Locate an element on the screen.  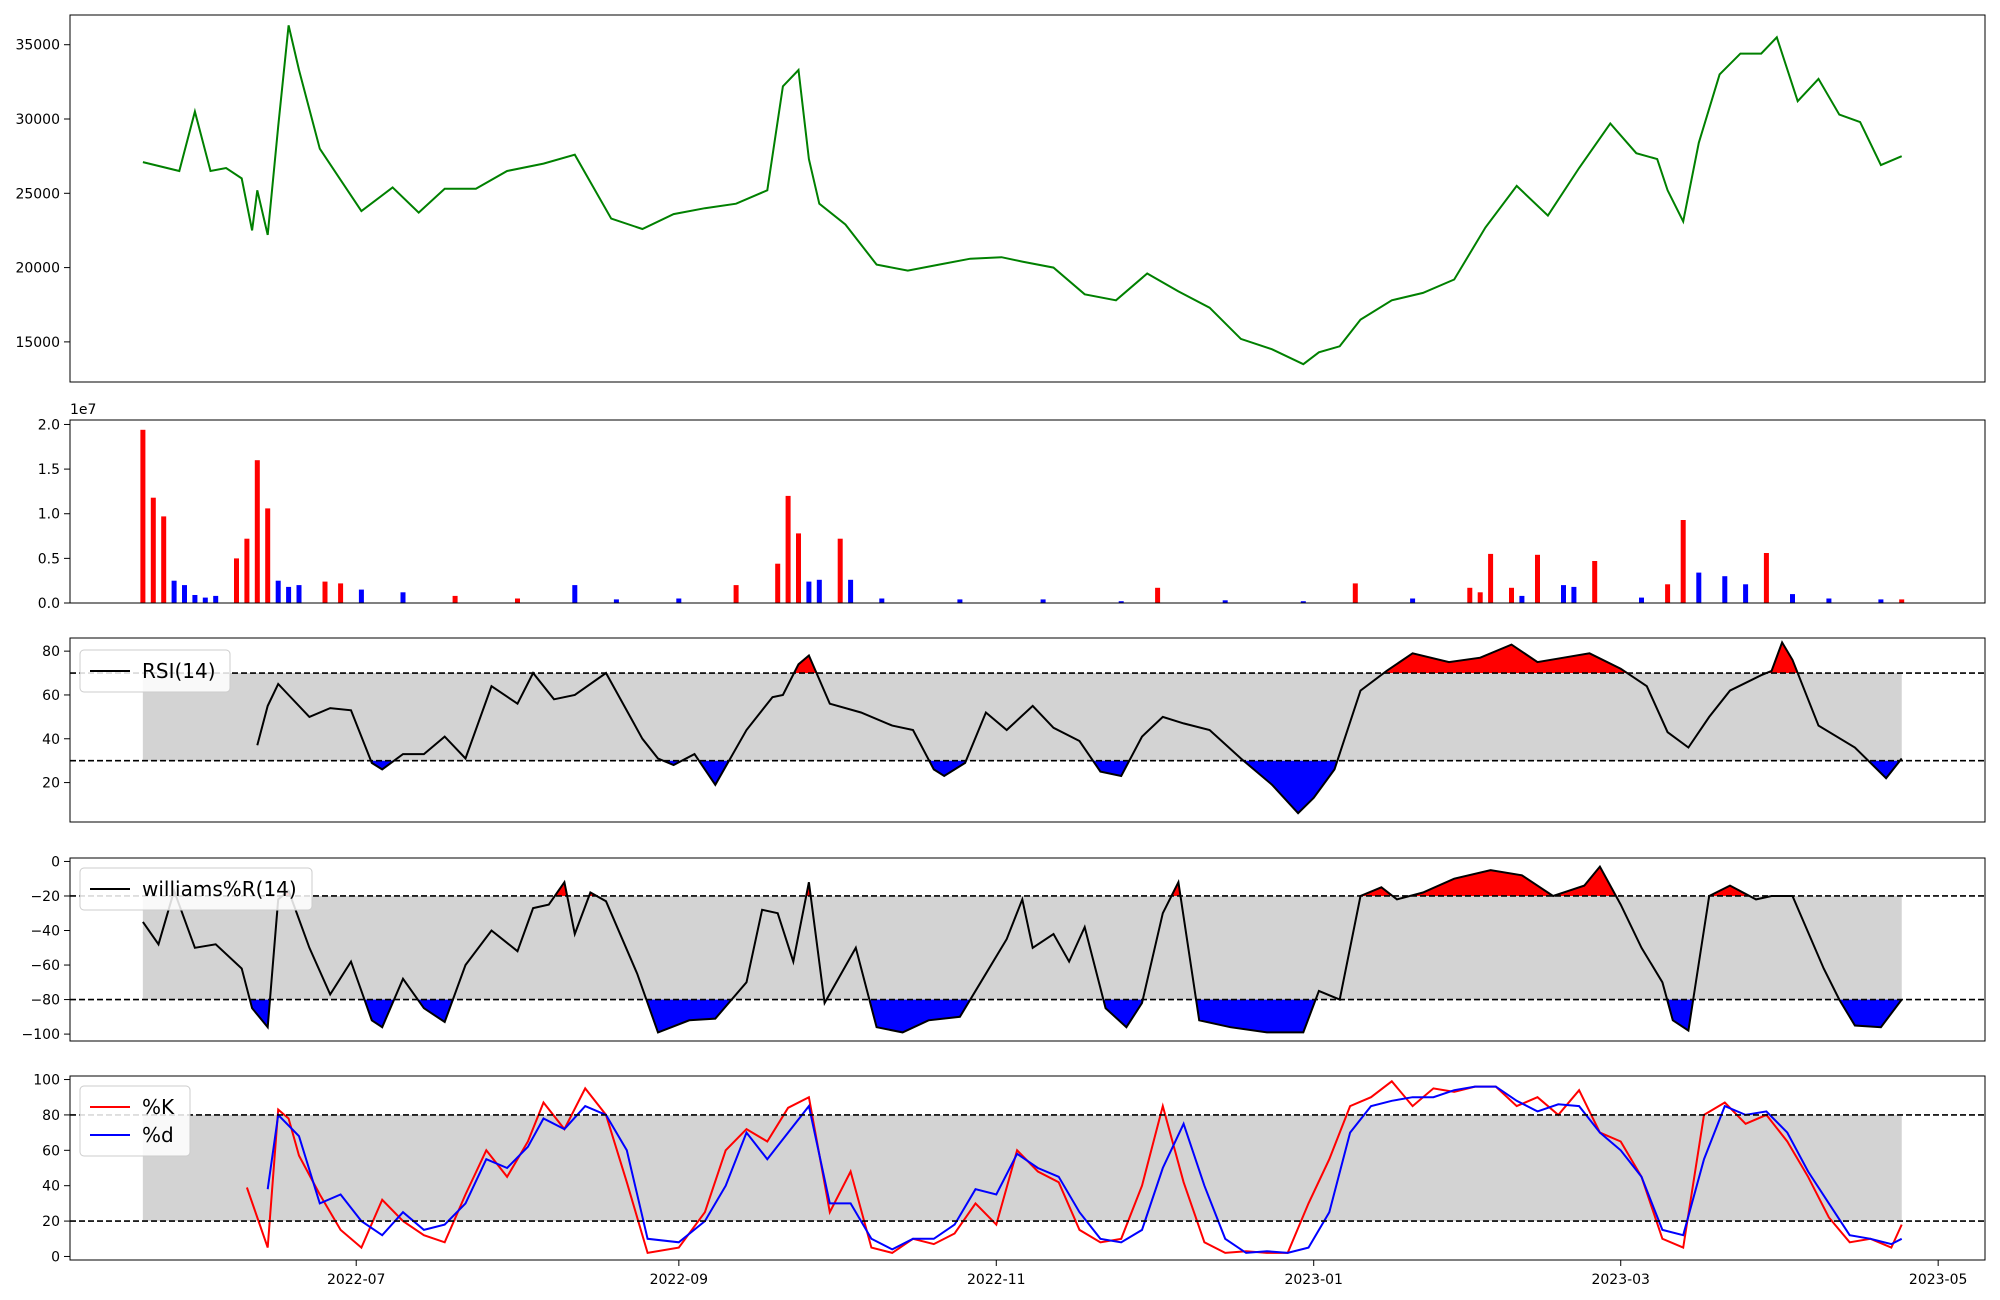
williams-axes-frame is located at coordinates (1027, 949).